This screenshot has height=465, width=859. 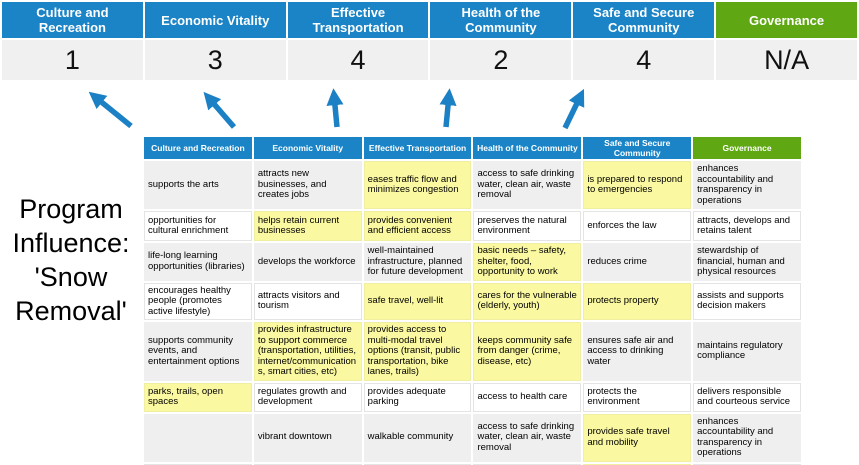 I want to click on matrix-header-transportation: Effective Transportation, so click(x=417, y=148).